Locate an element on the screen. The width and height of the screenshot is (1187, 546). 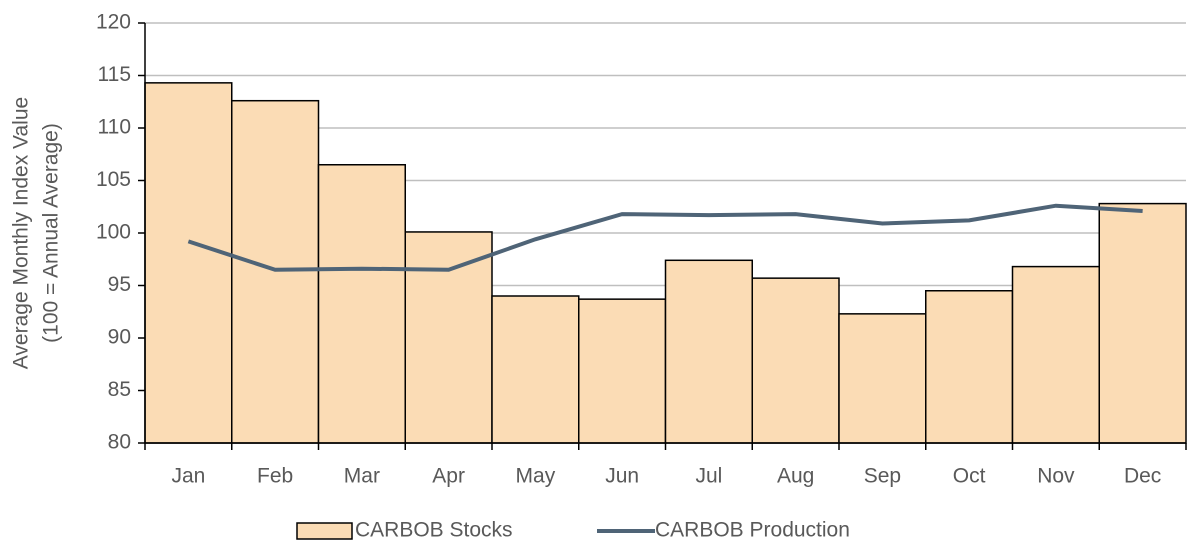
legend-label: CARBOB Production is located at coordinates (752, 530).